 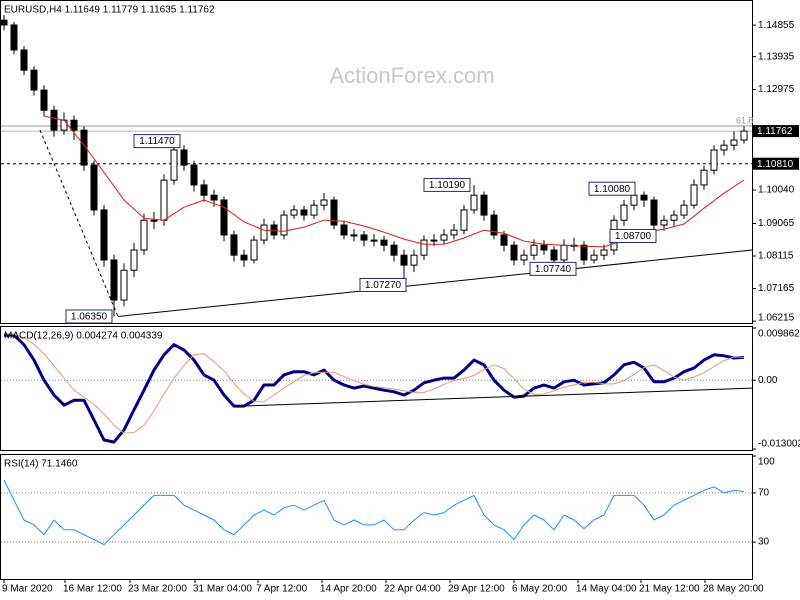 What do you see at coordinates (222, 589) in the screenshot?
I see `x-tick-label: 31 Mar 04:00` at bounding box center [222, 589].